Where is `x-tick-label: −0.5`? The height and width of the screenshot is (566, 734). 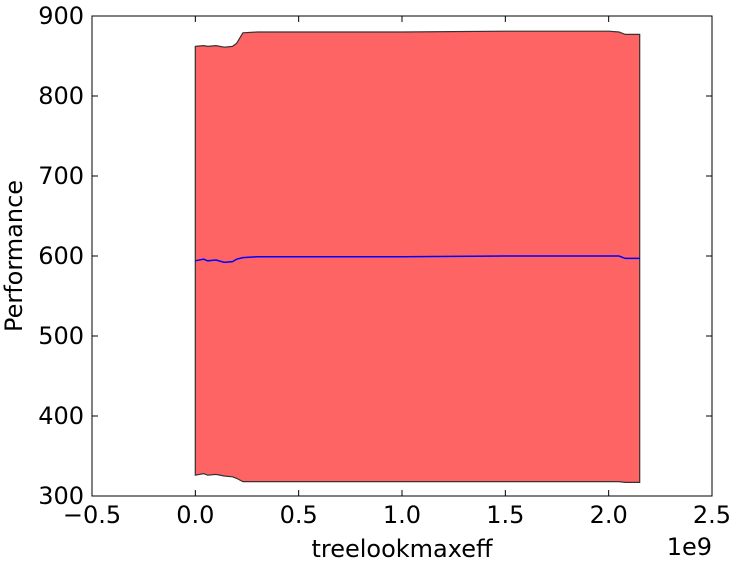 x-tick-label: −0.5 is located at coordinates (92, 515).